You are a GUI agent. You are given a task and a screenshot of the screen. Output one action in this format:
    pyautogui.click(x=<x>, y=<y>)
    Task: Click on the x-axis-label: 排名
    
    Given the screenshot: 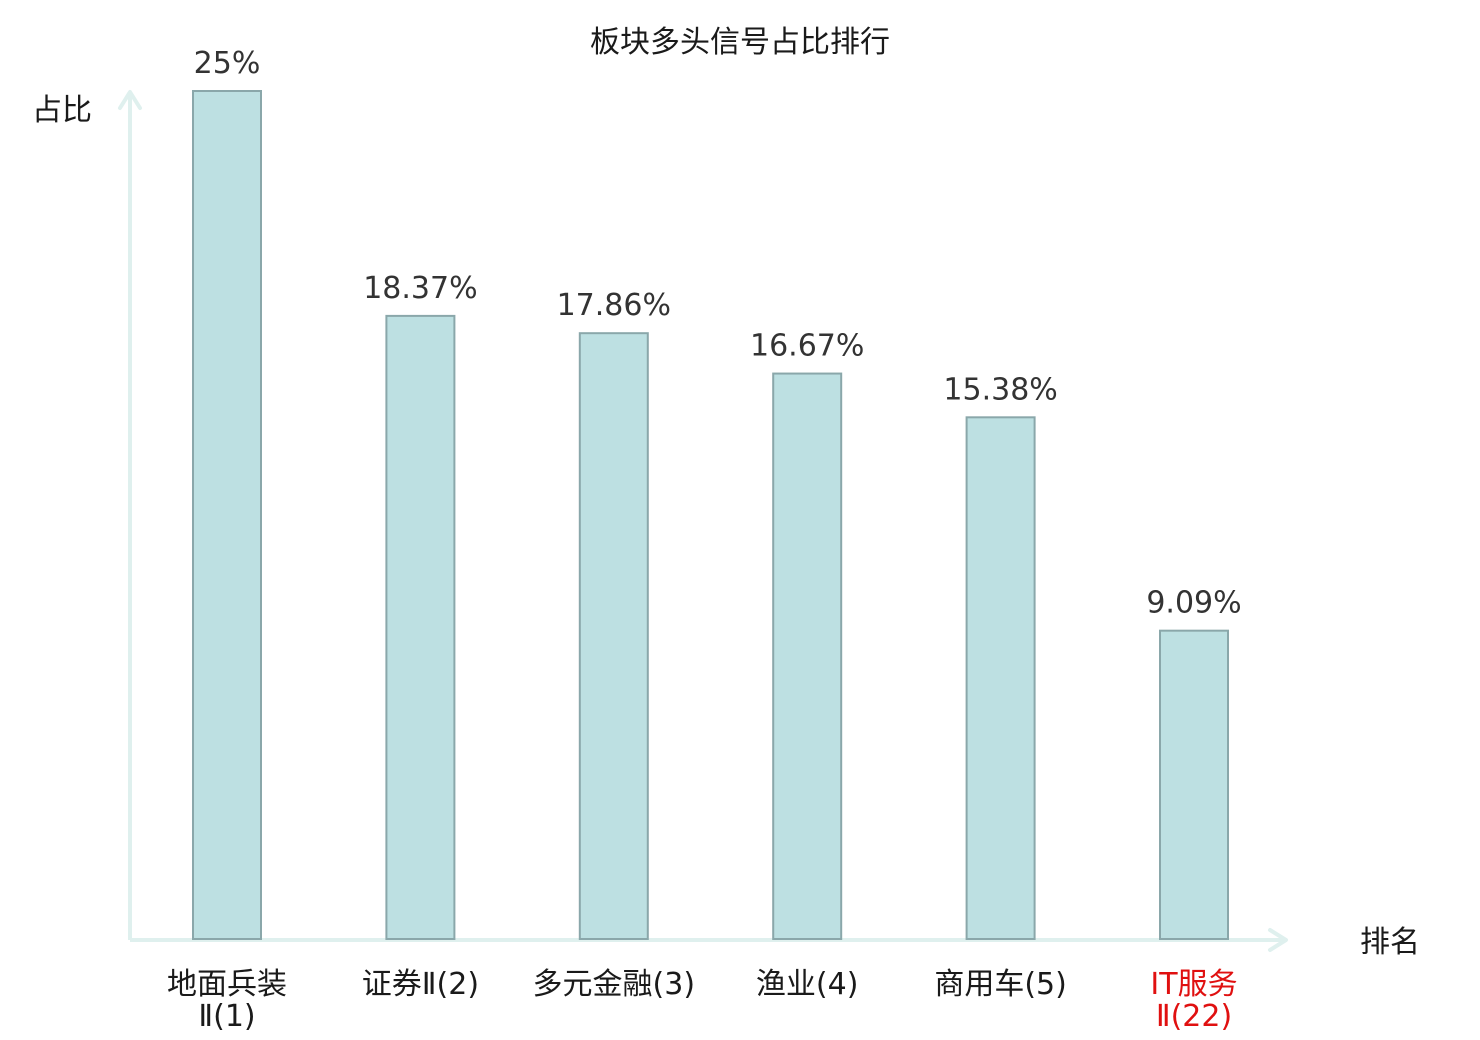 What is the action you would take?
    pyautogui.click(x=1390, y=942)
    